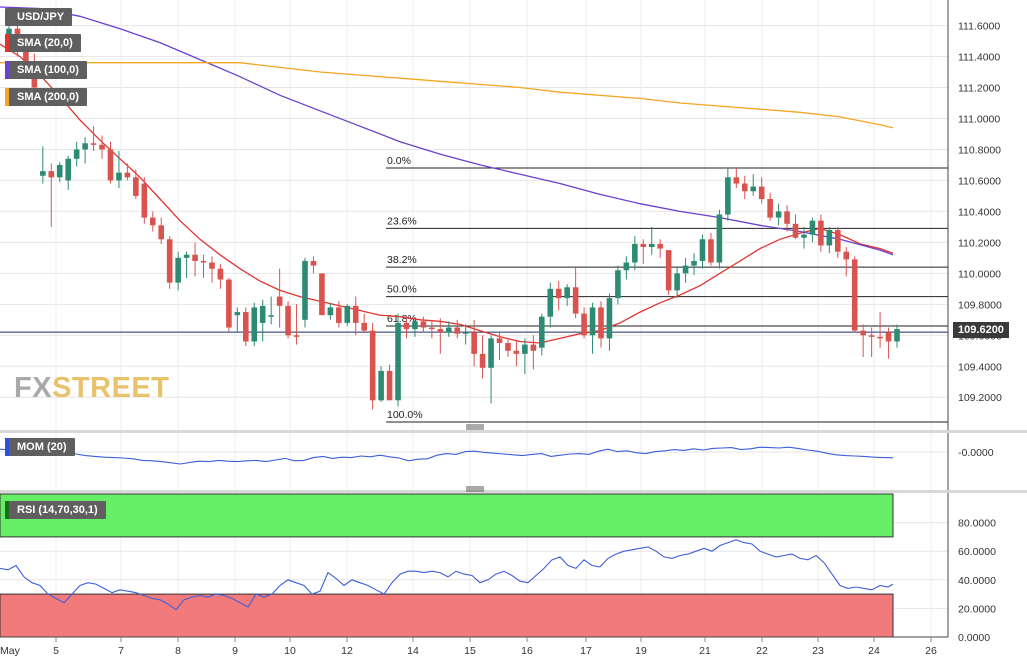 This screenshot has height=663, width=1027. I want to click on legend-rsi-label: RSI (14,70,30,1), so click(57, 510).